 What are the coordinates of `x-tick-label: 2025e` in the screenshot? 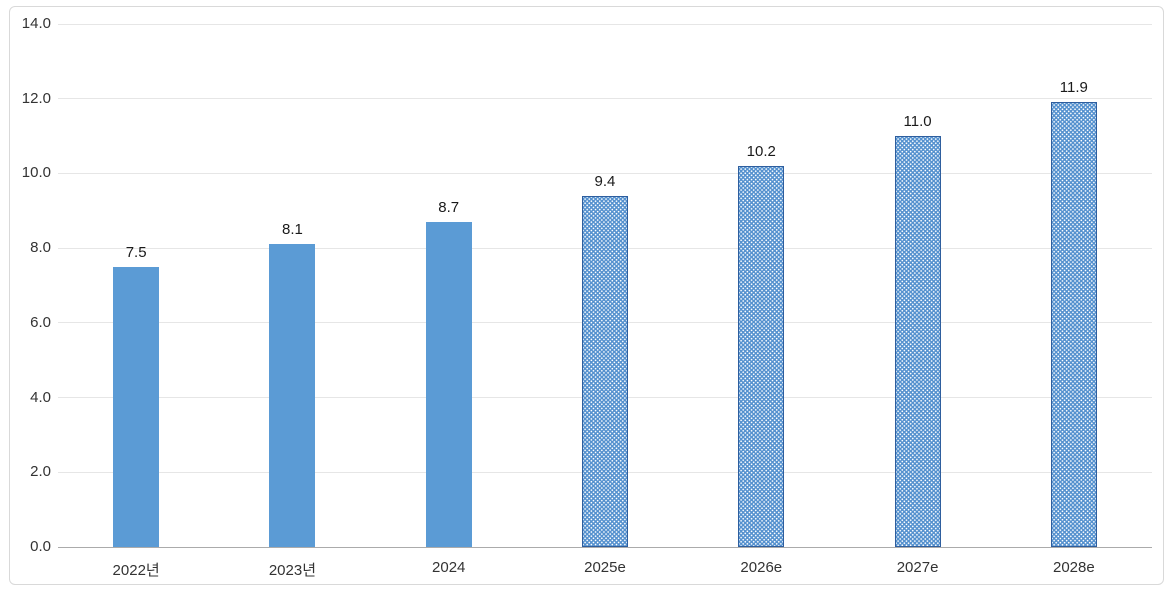 It's located at (605, 567).